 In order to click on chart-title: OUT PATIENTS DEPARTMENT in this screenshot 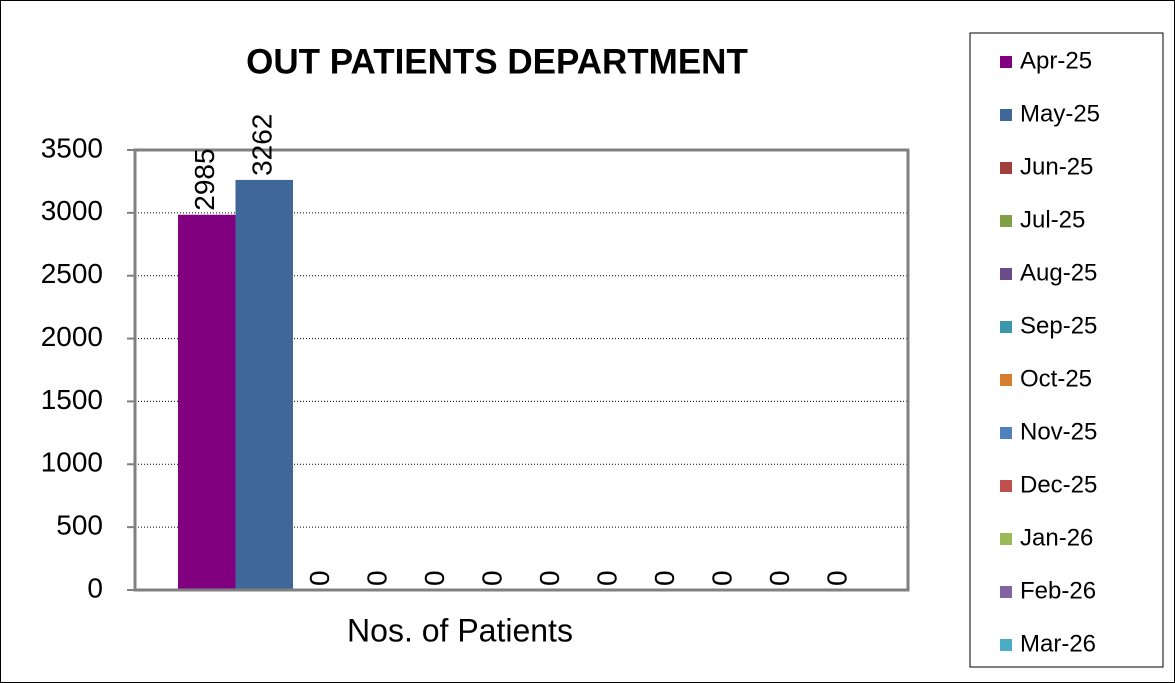, I will do `click(497, 61)`.